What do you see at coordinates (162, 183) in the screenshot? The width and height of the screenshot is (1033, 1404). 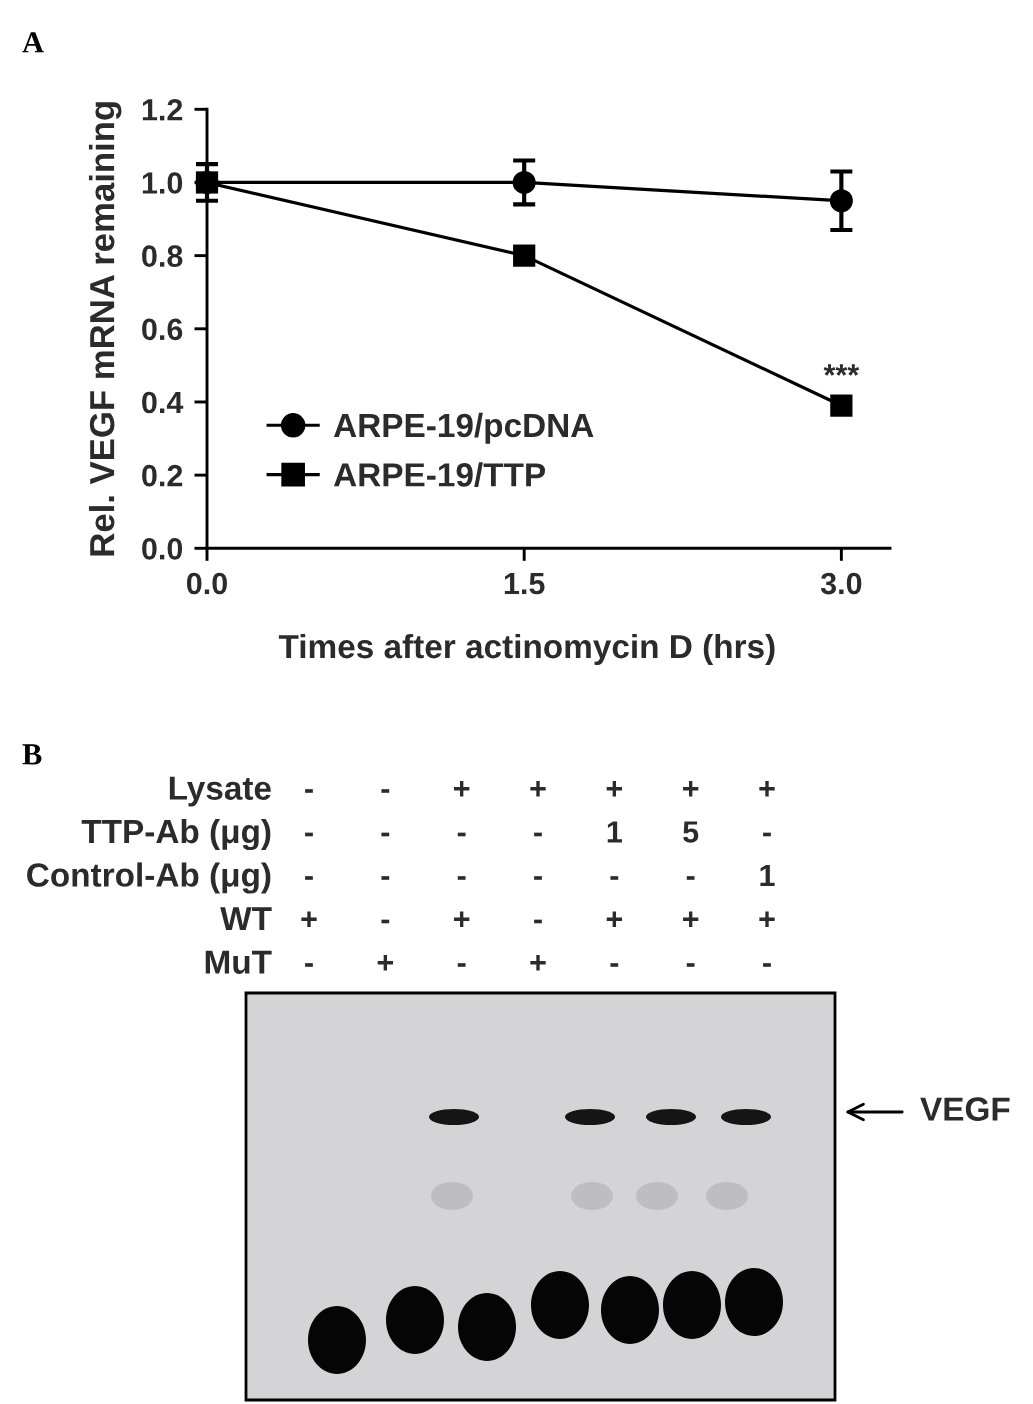 I see `y-tick-label: 1.0` at bounding box center [162, 183].